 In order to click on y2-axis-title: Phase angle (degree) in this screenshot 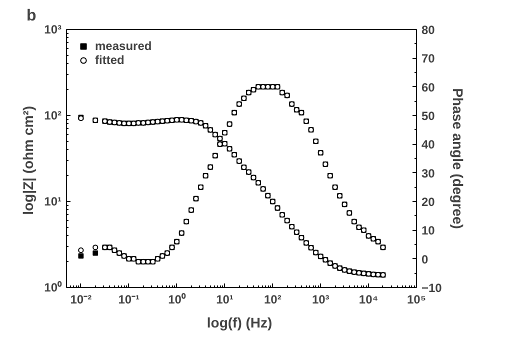, I will do `click(458, 158)`.